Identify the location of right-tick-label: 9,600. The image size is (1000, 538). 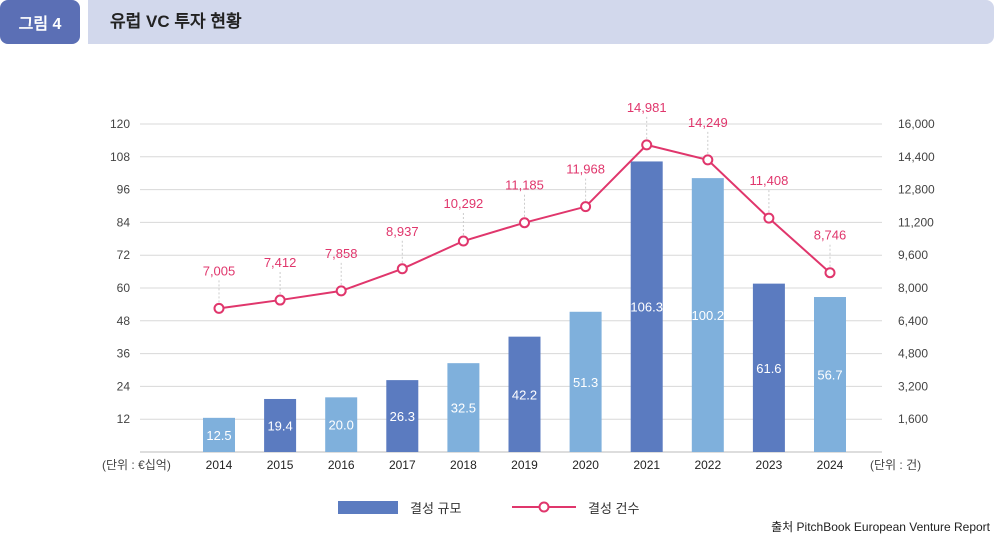
(913, 255).